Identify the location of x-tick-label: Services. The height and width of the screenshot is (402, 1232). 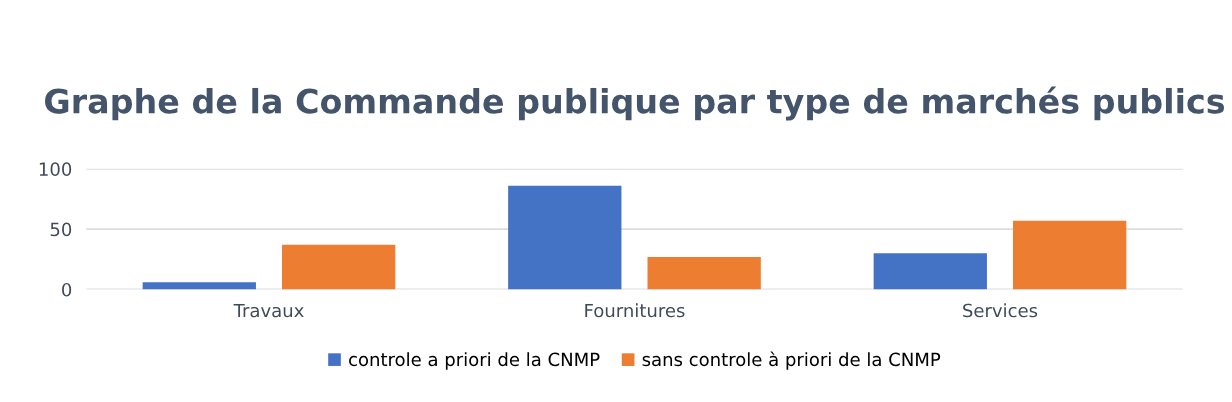
(1000, 310).